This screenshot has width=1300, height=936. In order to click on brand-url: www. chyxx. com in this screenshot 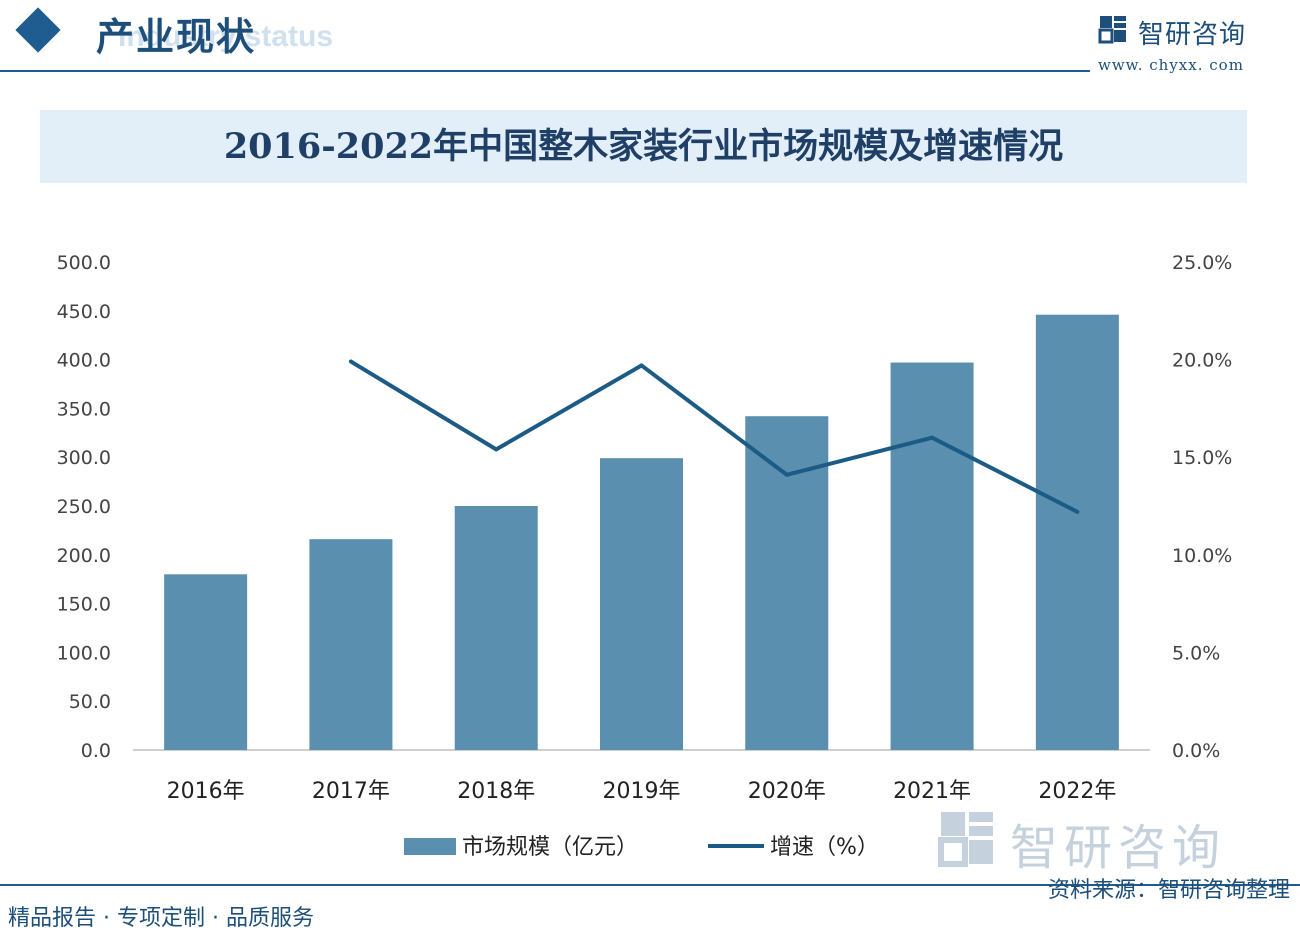, I will do `click(1171, 65)`.